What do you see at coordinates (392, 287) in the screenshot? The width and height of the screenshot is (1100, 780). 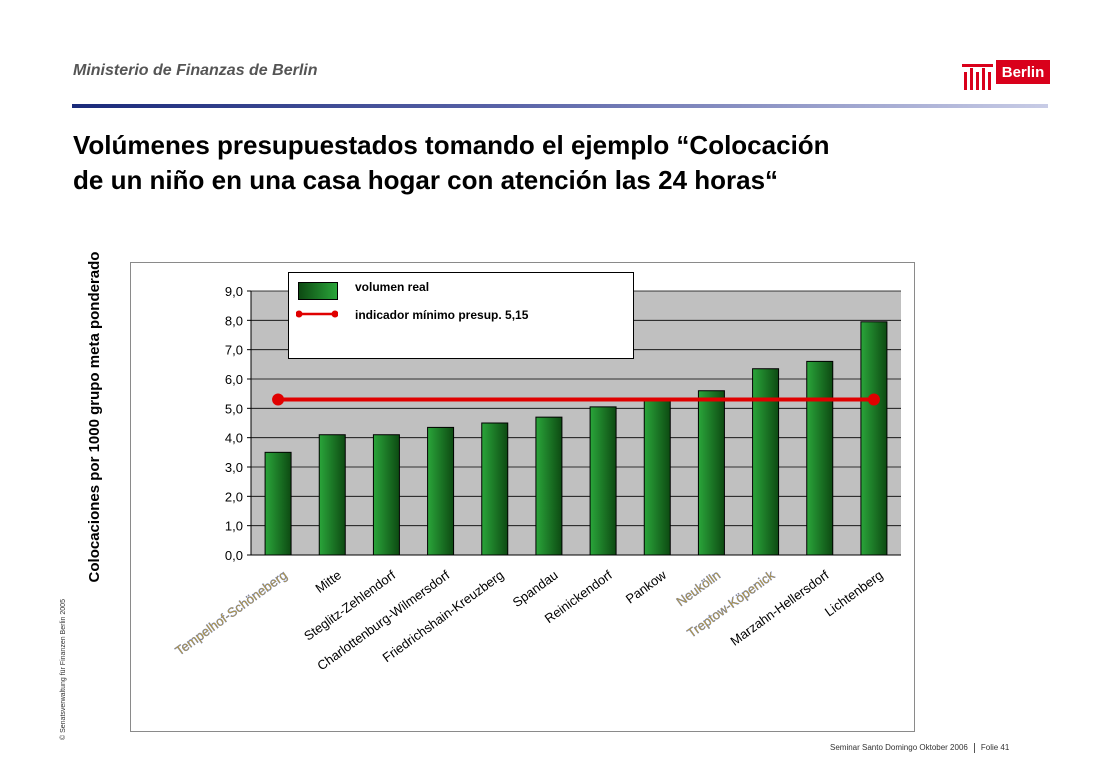 I see `legend-label-bars: volumen real` at bounding box center [392, 287].